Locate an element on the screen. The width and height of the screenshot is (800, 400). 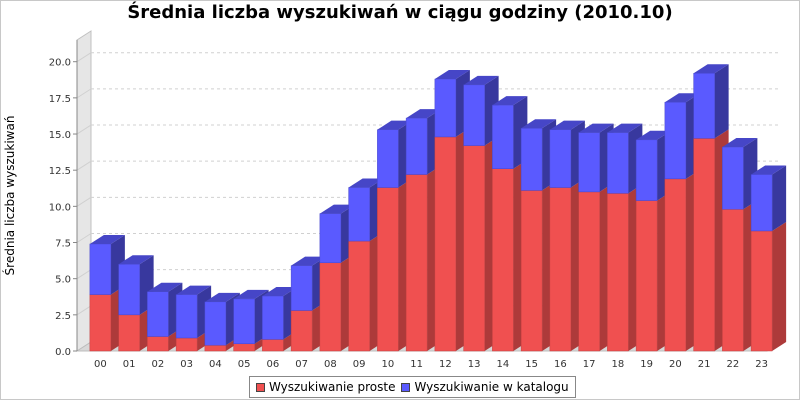
y-tick-label: 12.5 is located at coordinates (60, 171).